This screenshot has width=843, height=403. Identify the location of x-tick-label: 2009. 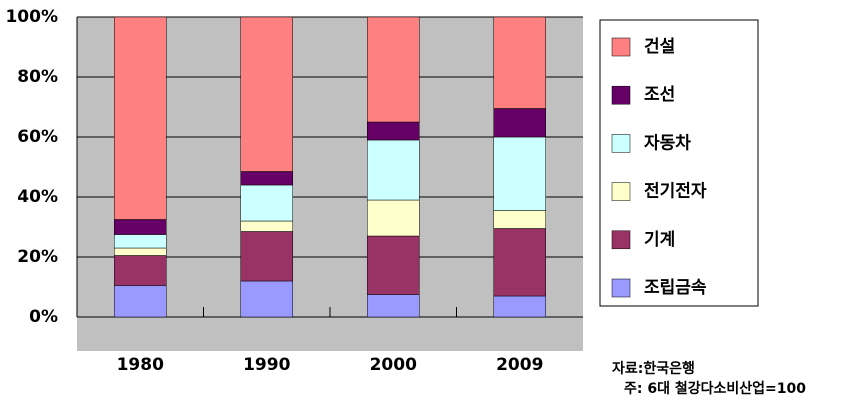
(519, 365).